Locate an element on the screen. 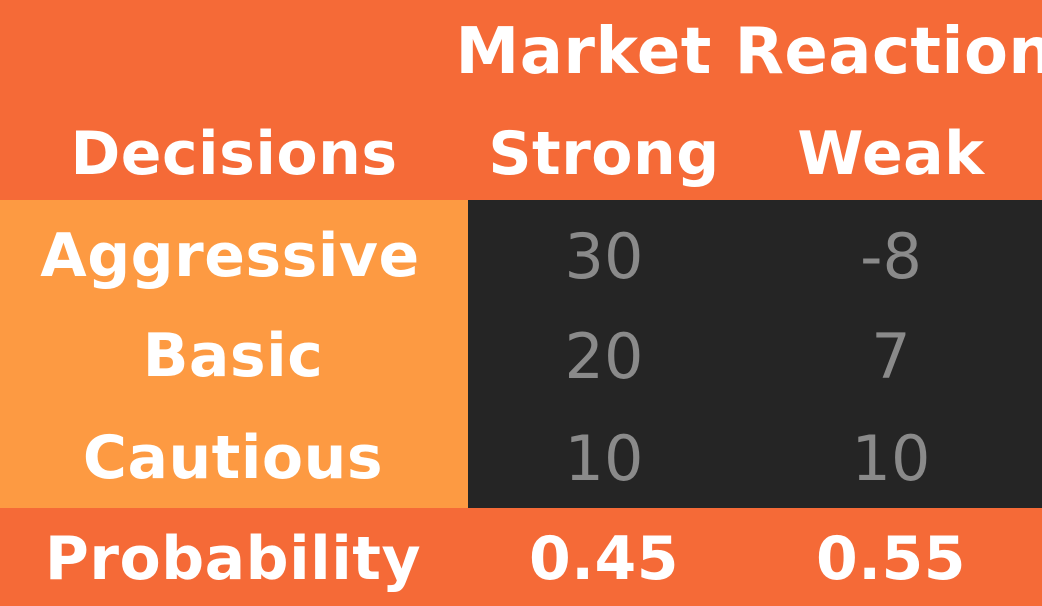 This screenshot has height=606, width=1042. decisions-header: Decisions is located at coordinates (234, 154).